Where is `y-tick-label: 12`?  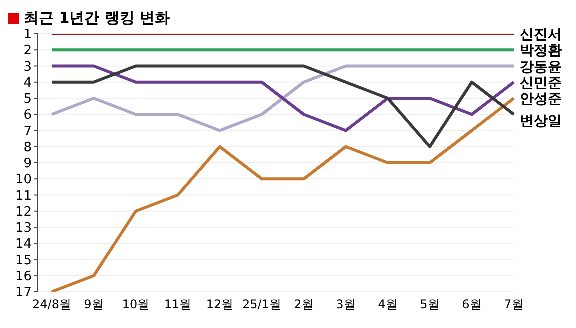
y-tick-label: 12 is located at coordinates (23, 212).